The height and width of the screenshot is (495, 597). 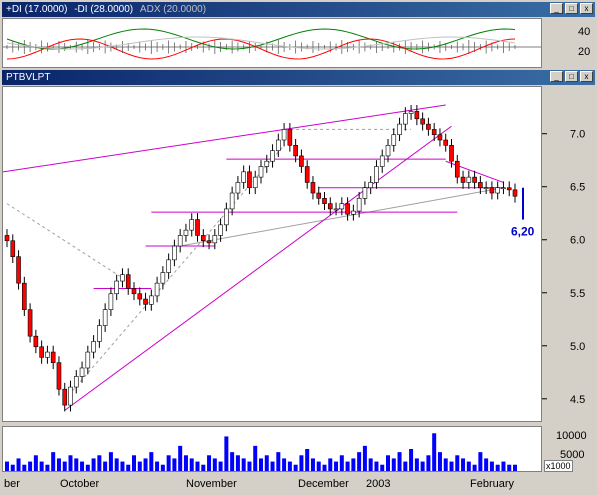 I want to click on price-tick-label: 5.0, so click(x=577, y=347).